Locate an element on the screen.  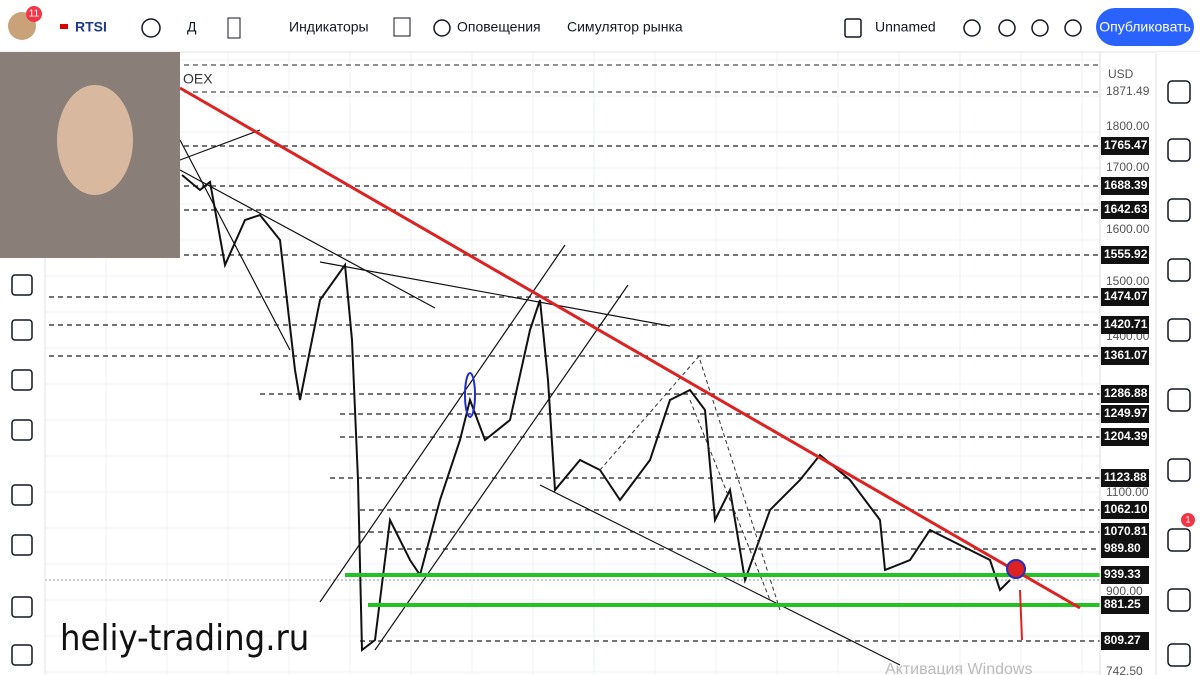
level-label: 1204.39 is located at coordinates (1126, 436).